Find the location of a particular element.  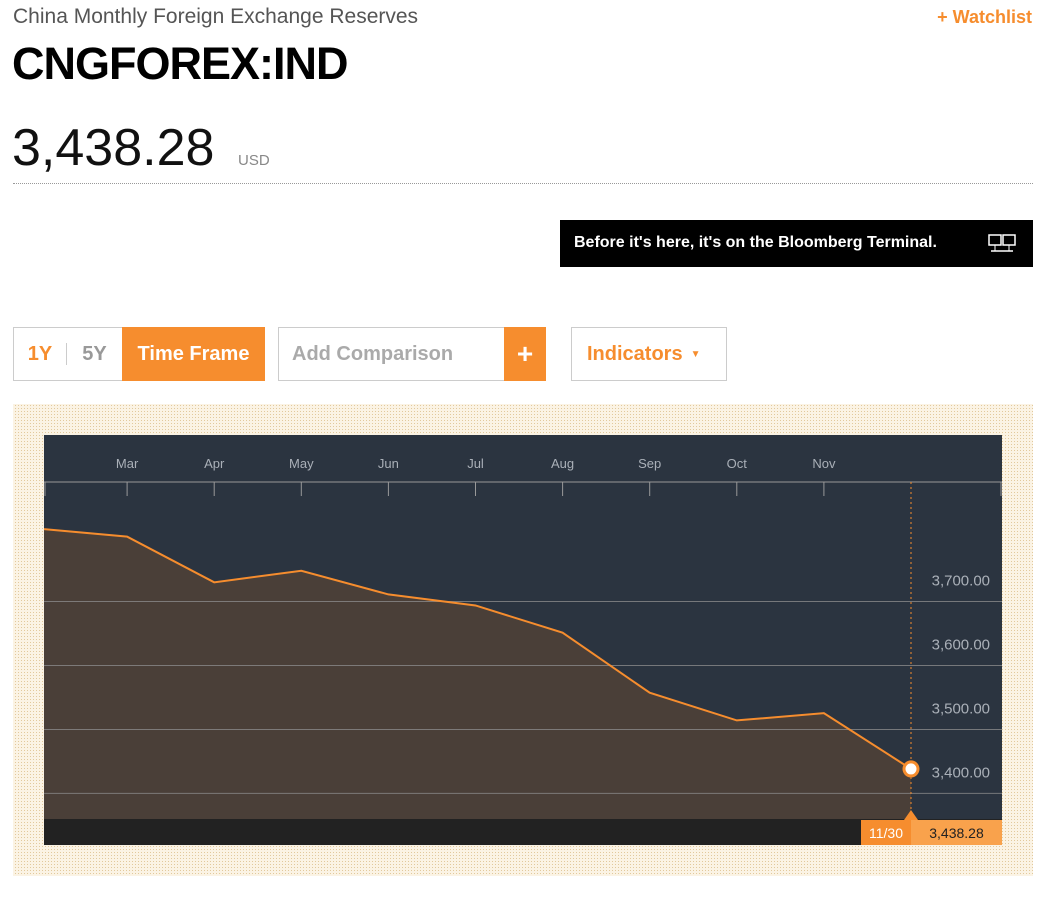

tooltip-date-box is located at coordinates (886, 832).